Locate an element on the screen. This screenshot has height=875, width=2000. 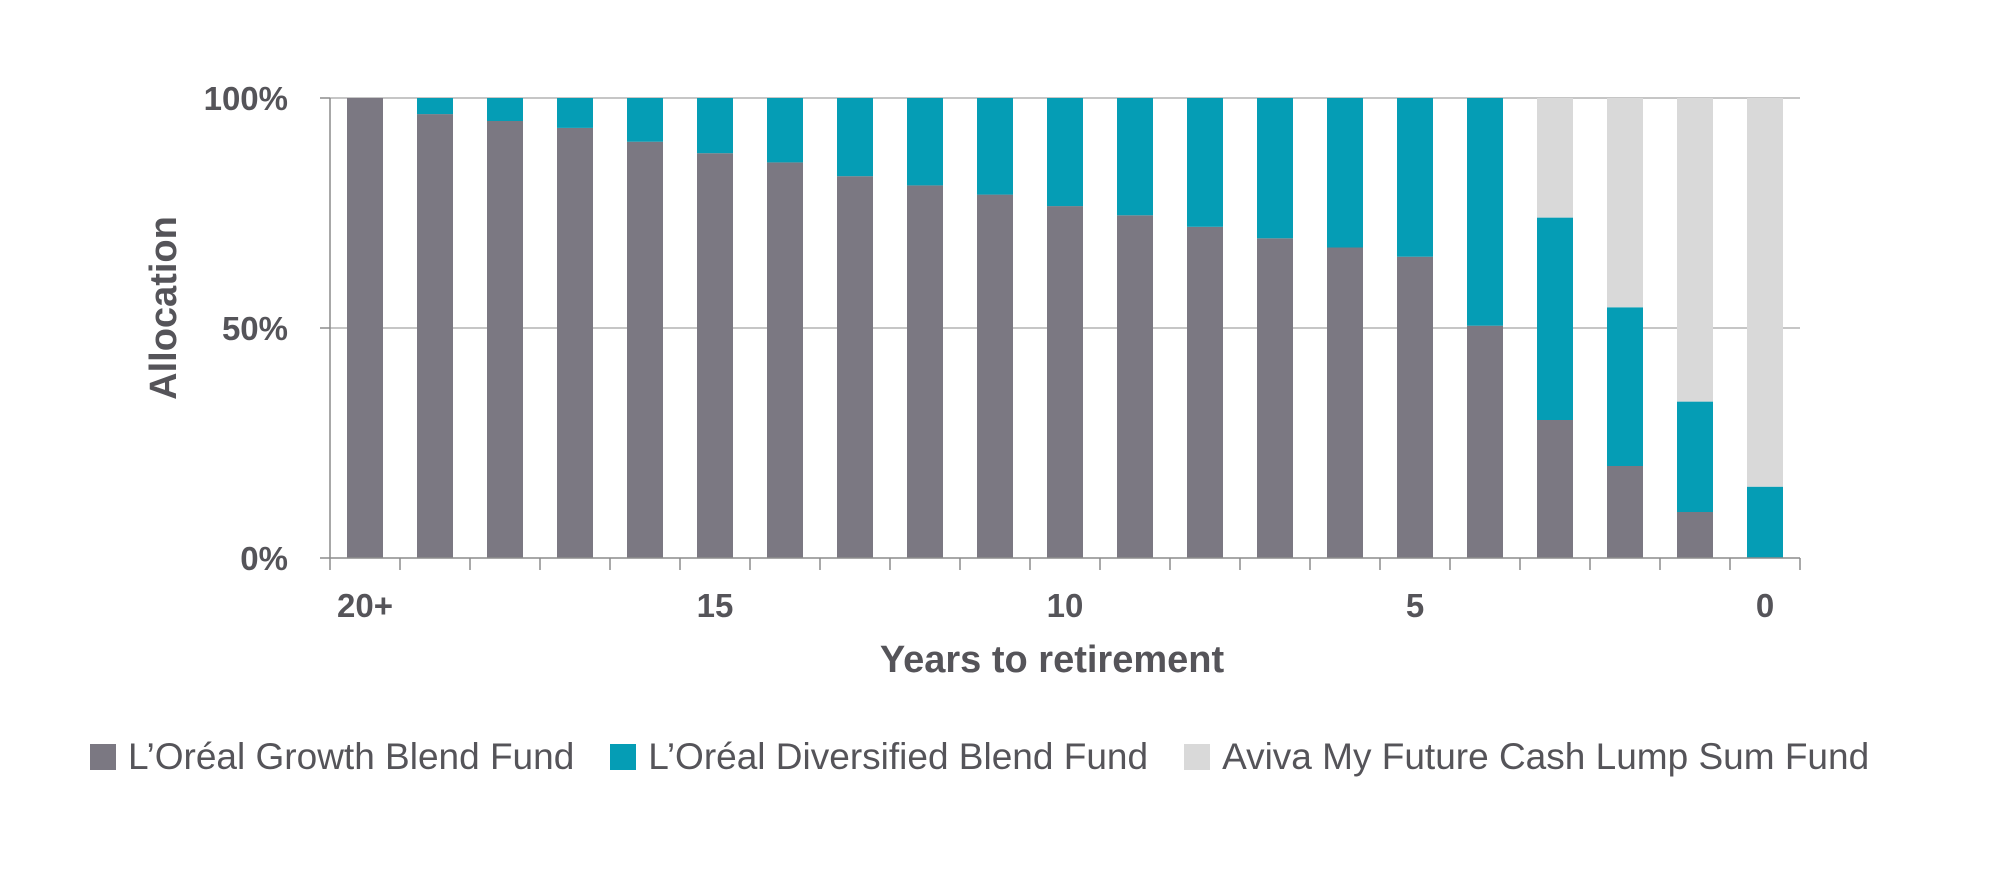
y-axis-title: Allocation is located at coordinates (164, 308).